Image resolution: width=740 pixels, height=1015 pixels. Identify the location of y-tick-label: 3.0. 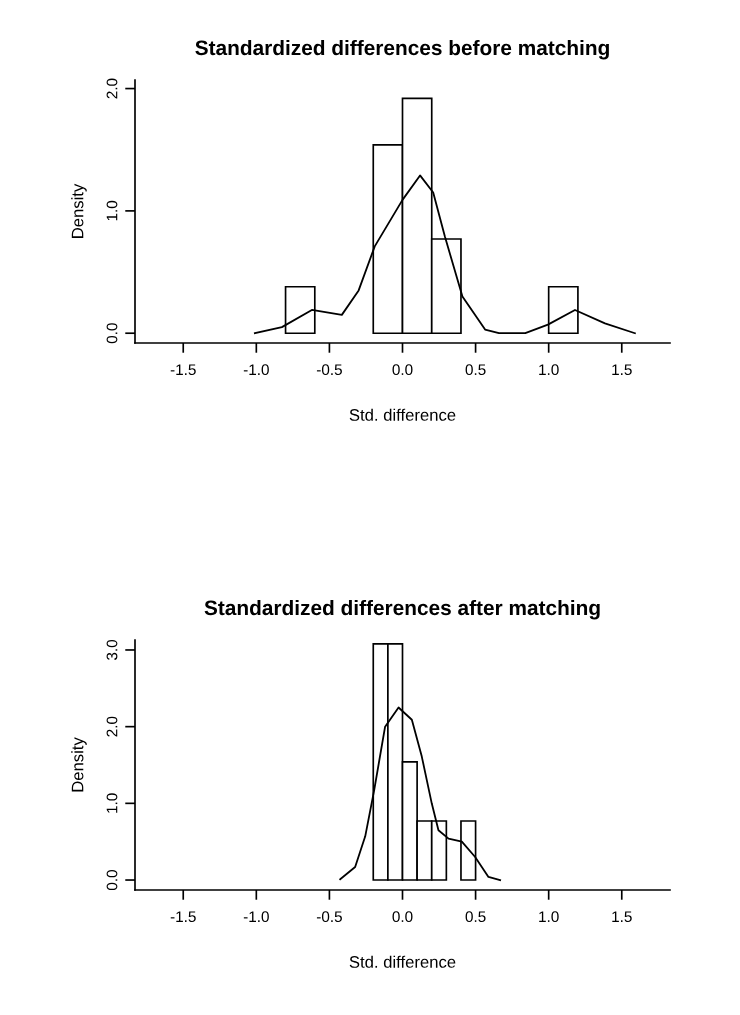
(112, 649).